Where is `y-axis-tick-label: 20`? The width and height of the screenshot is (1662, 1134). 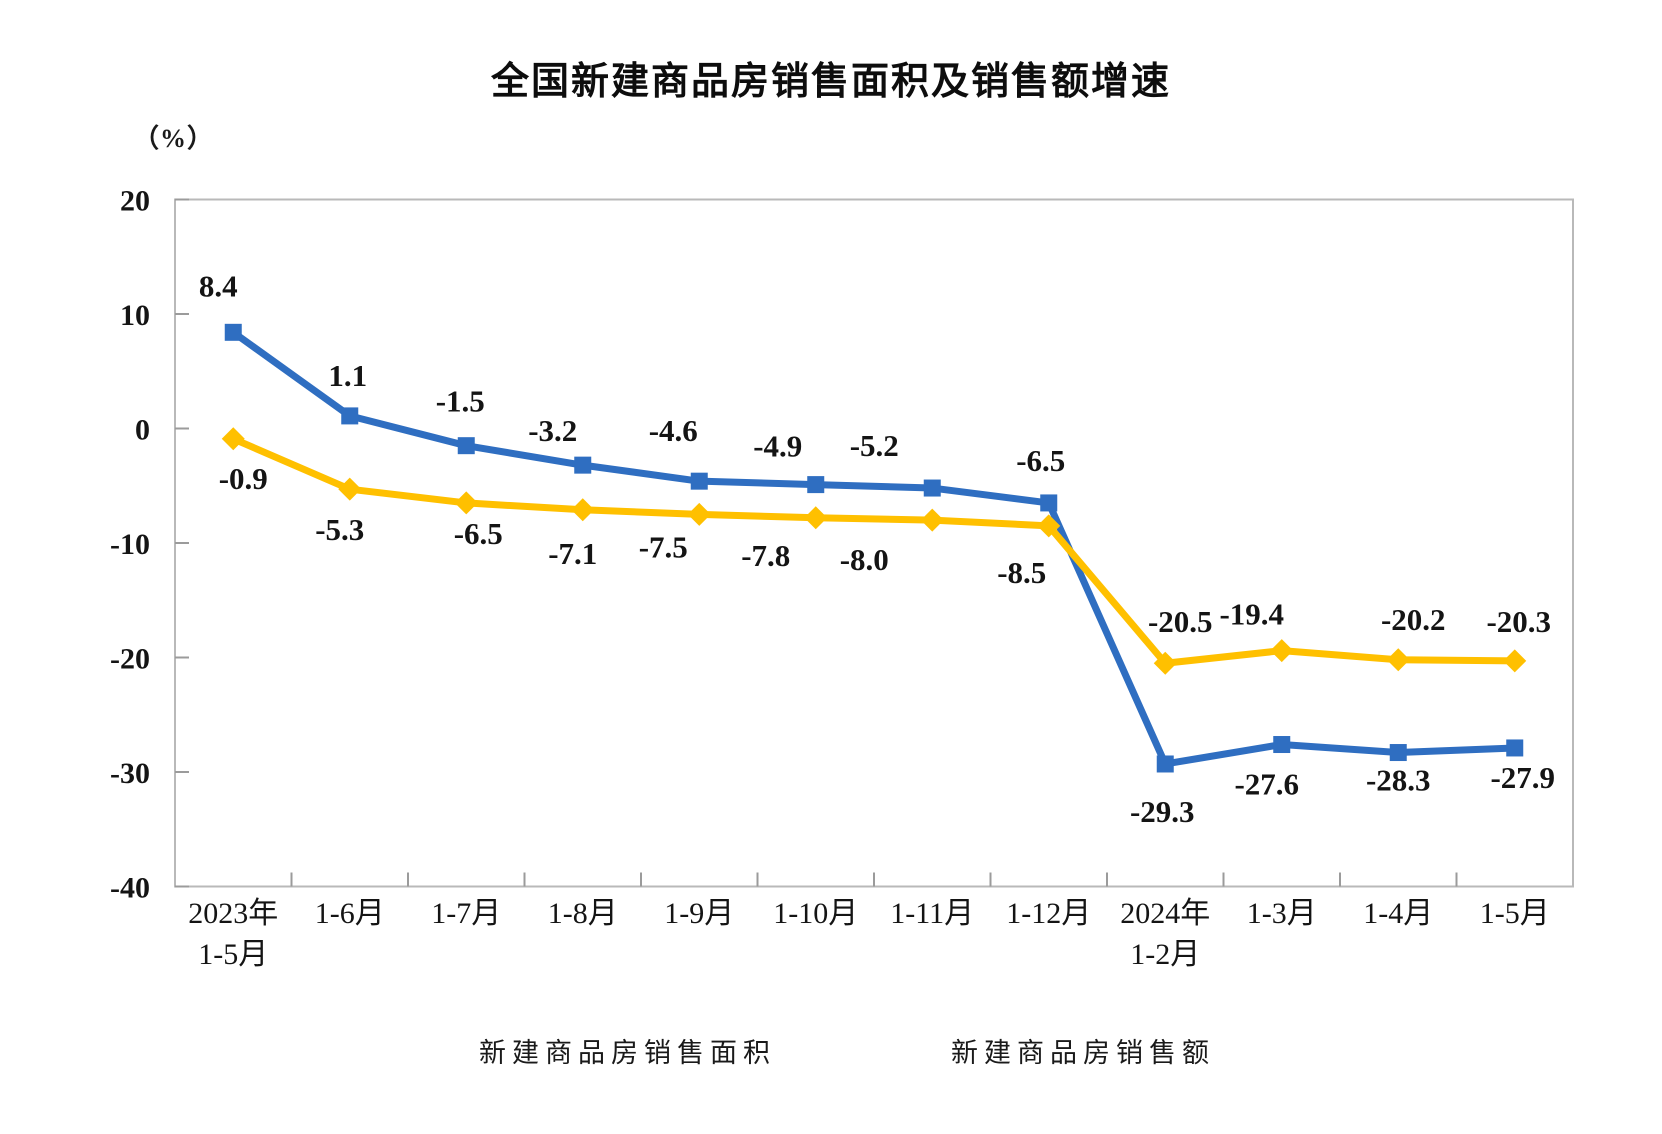
y-axis-tick-label: 20 is located at coordinates (135, 201).